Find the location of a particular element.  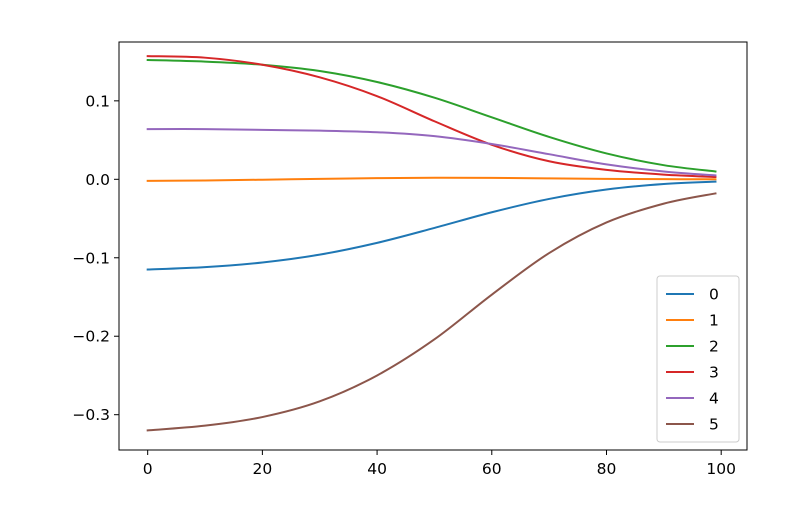

legend-label-3: 3 is located at coordinates (714, 373).